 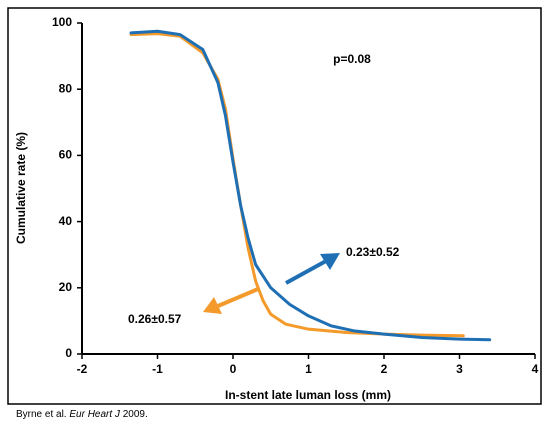 I want to click on source-part: 2009., so click(x=134, y=414).